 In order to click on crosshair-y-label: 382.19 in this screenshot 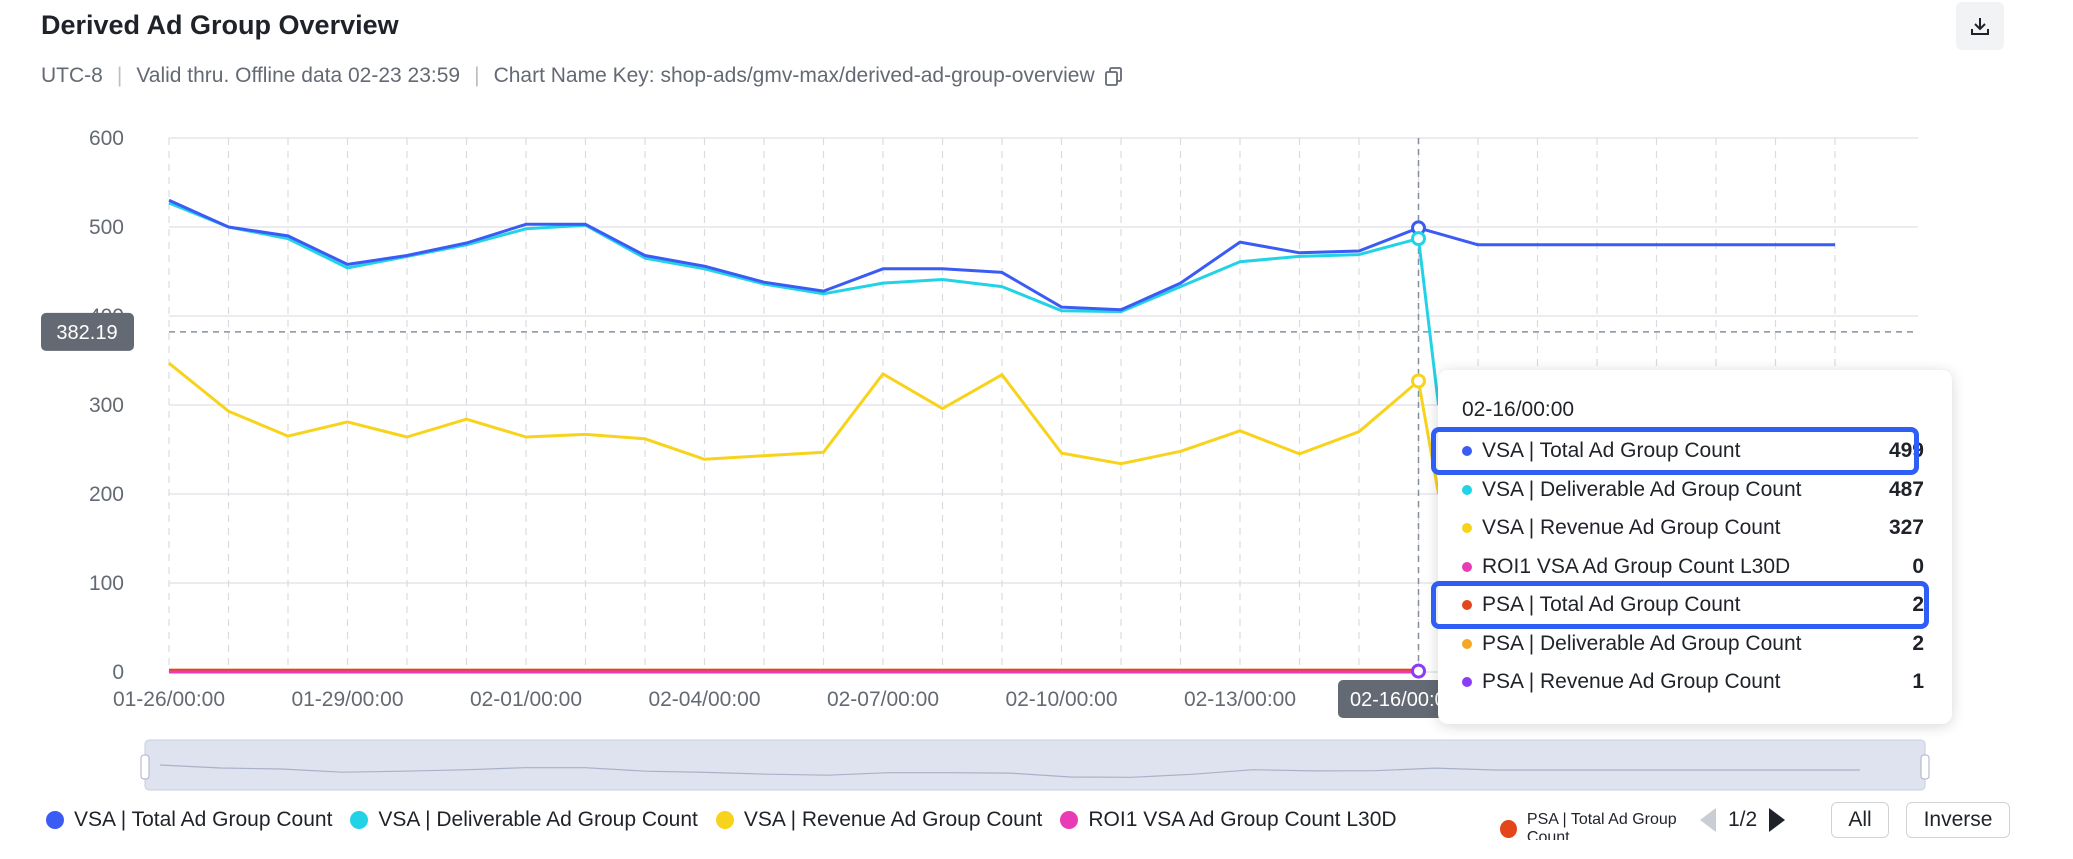, I will do `click(86, 333)`.